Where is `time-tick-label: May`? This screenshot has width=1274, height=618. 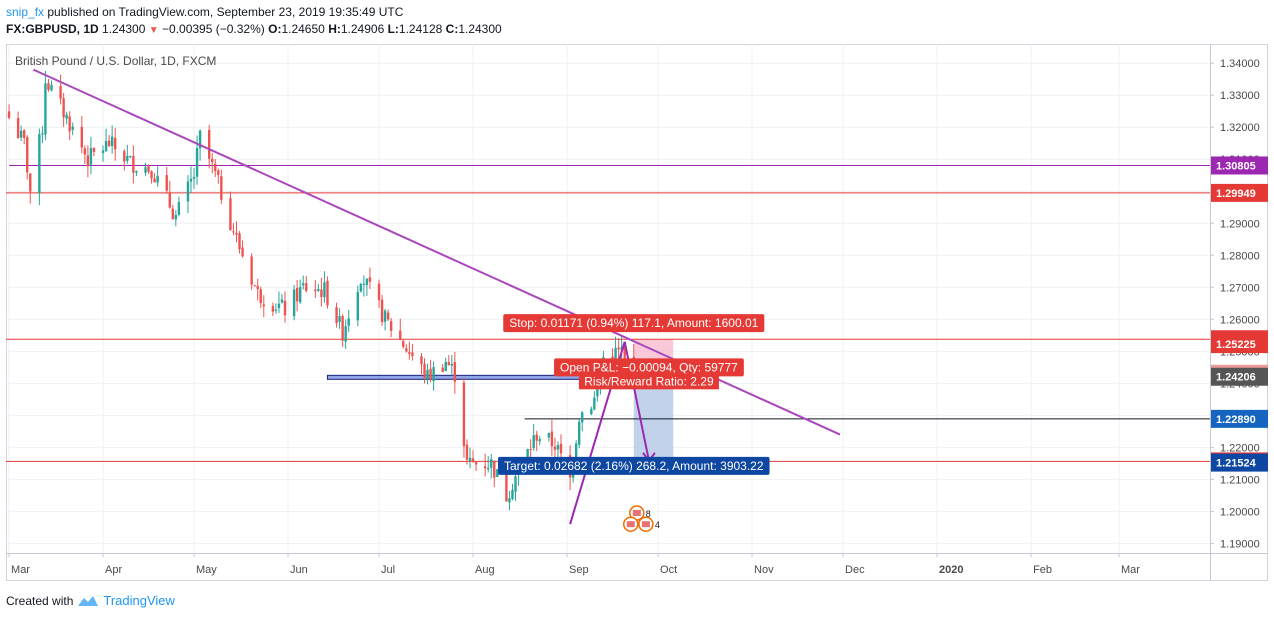
time-tick-label: May is located at coordinates (206, 570).